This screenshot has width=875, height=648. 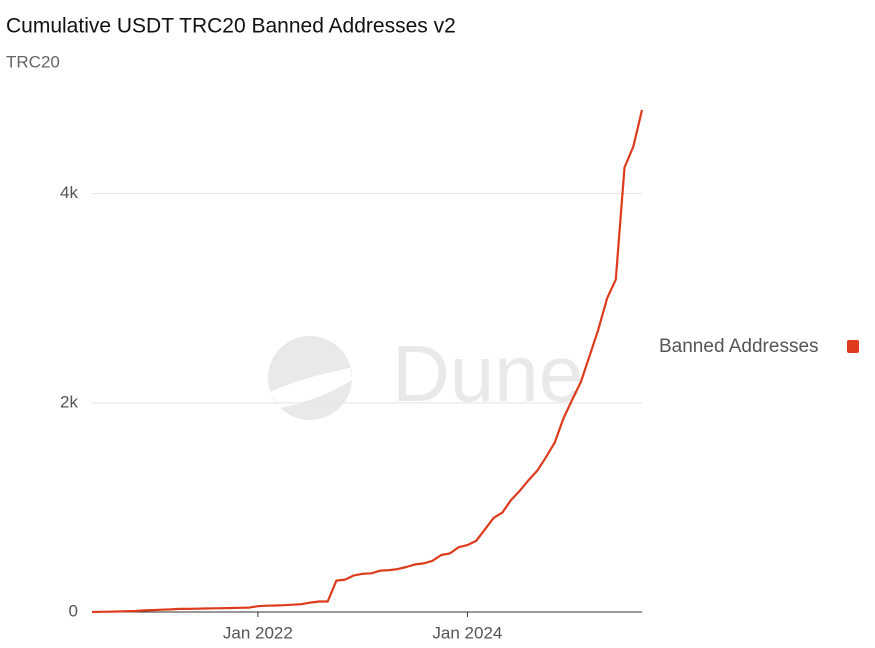 I want to click on legend-item: Banned Addresses, so click(x=759, y=346).